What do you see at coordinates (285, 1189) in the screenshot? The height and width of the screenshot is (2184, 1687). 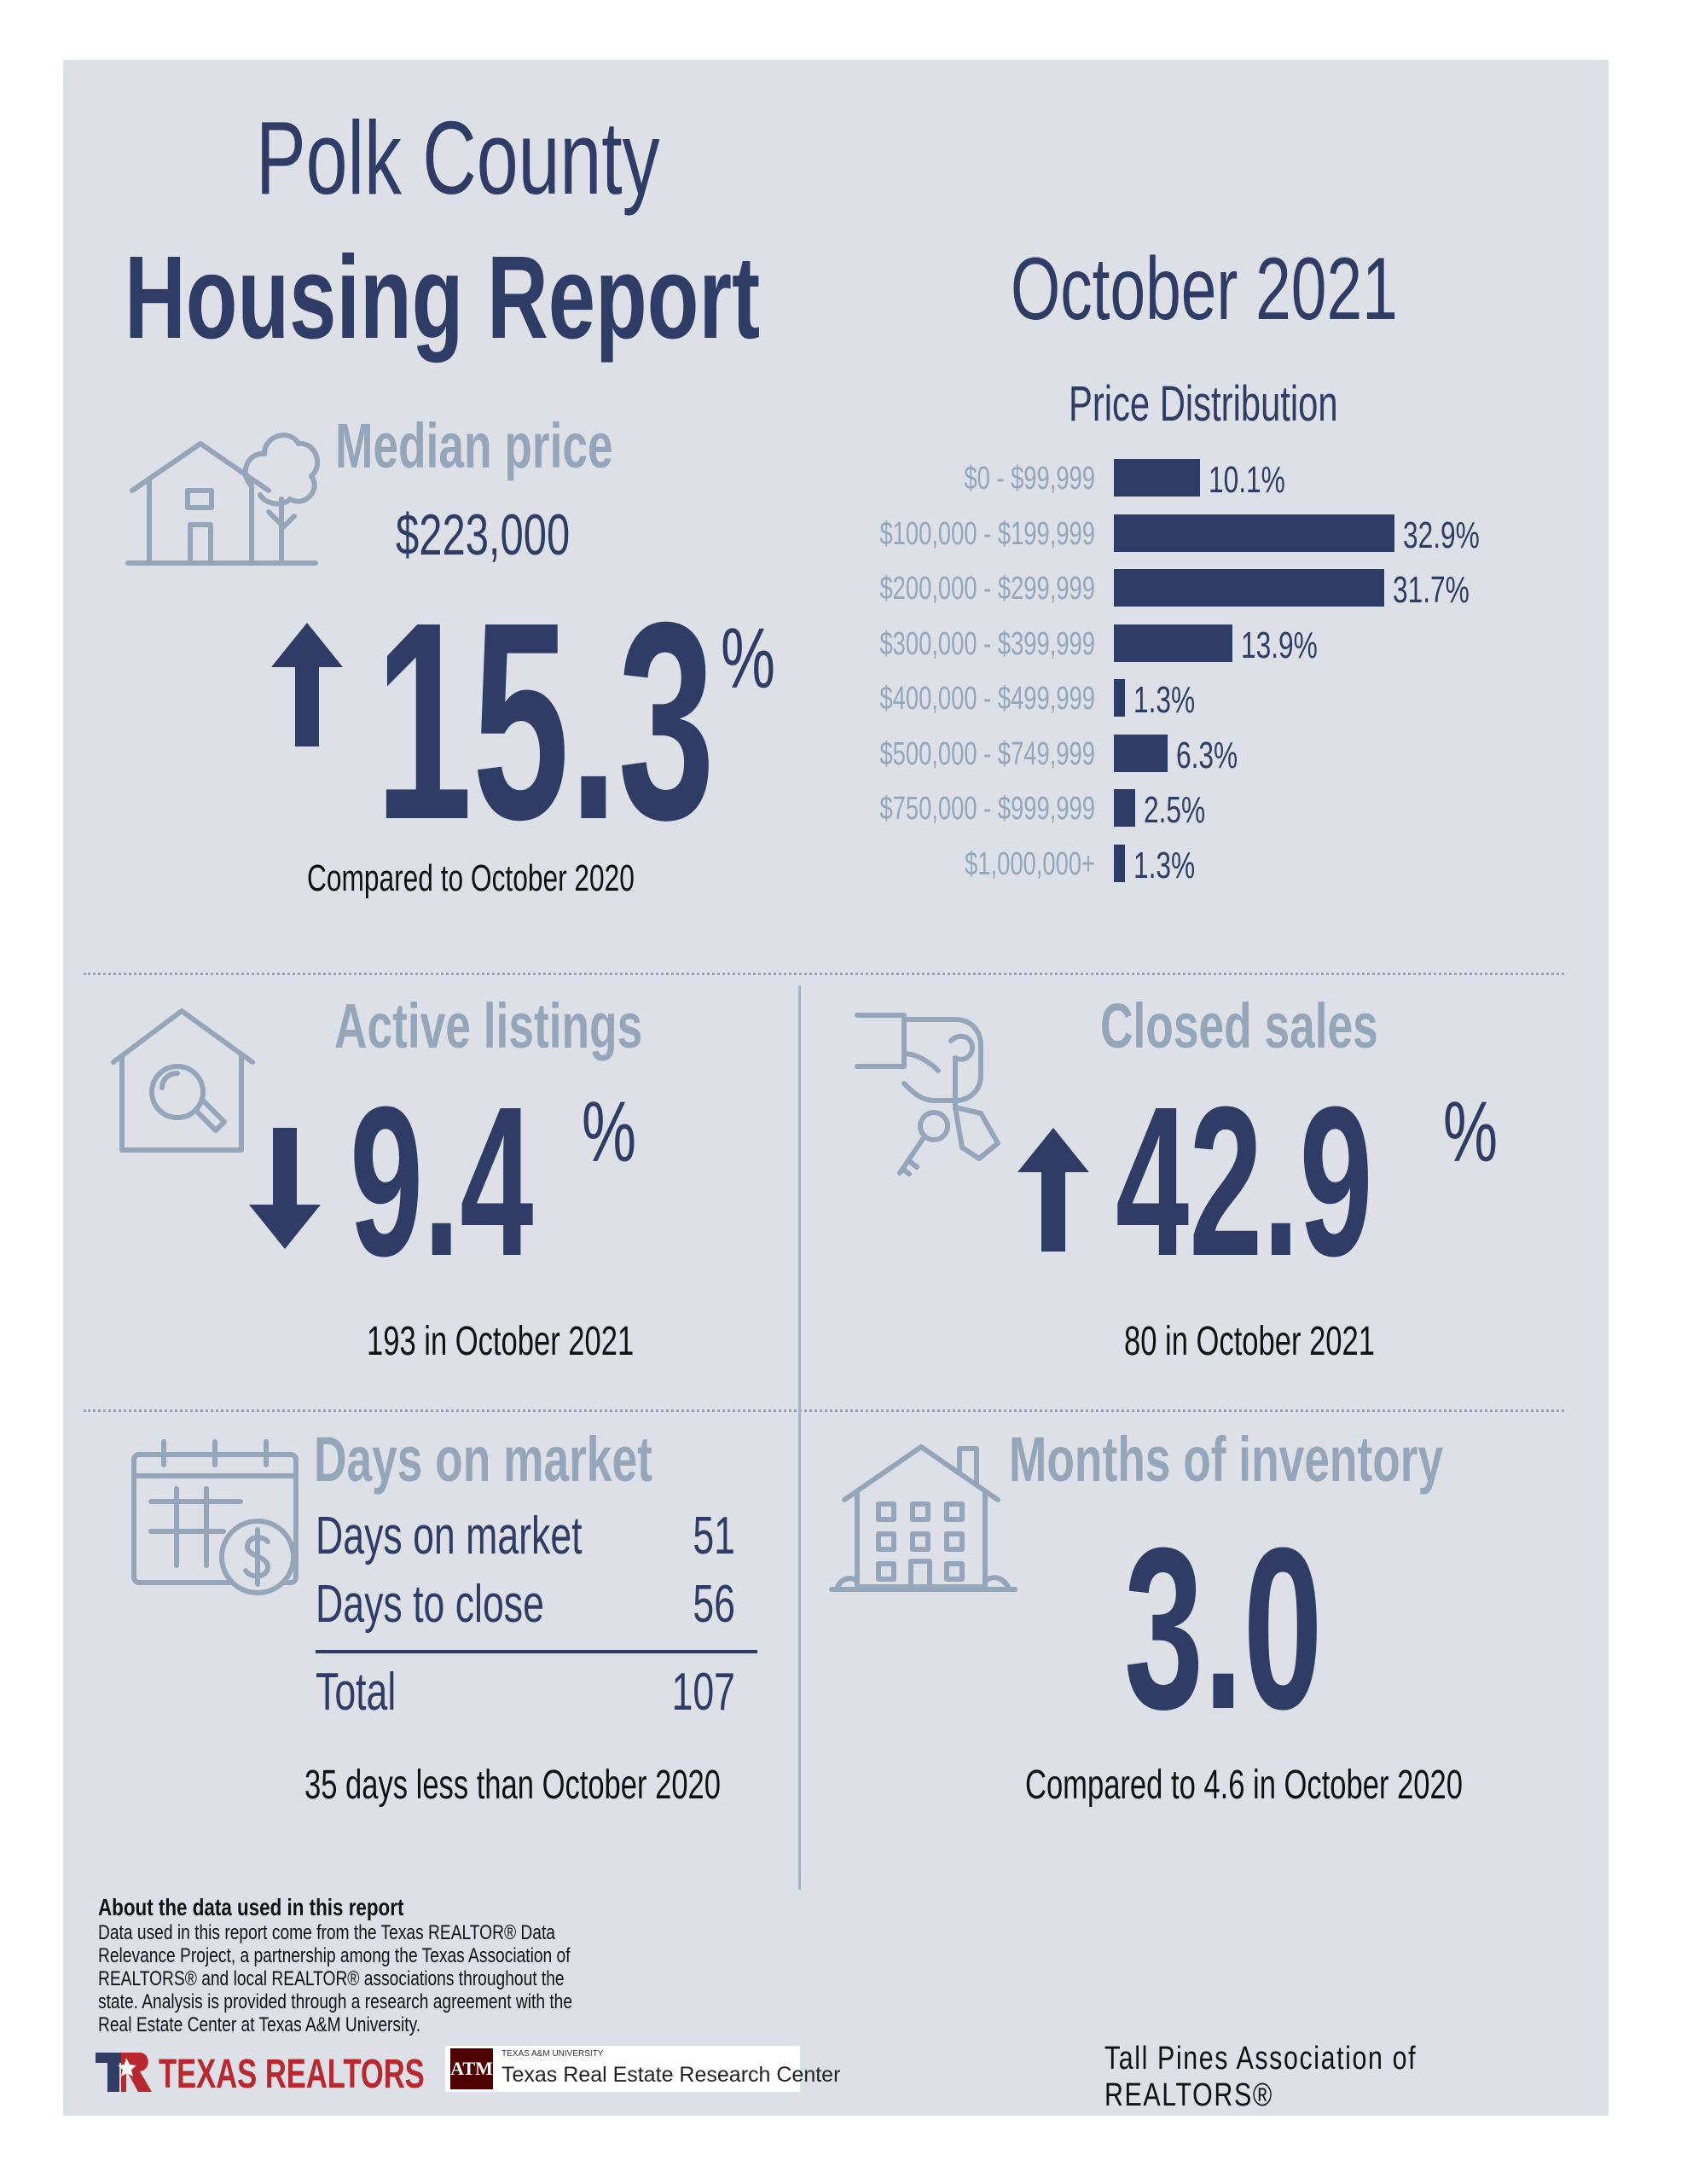 I see `arrow-down-icon` at bounding box center [285, 1189].